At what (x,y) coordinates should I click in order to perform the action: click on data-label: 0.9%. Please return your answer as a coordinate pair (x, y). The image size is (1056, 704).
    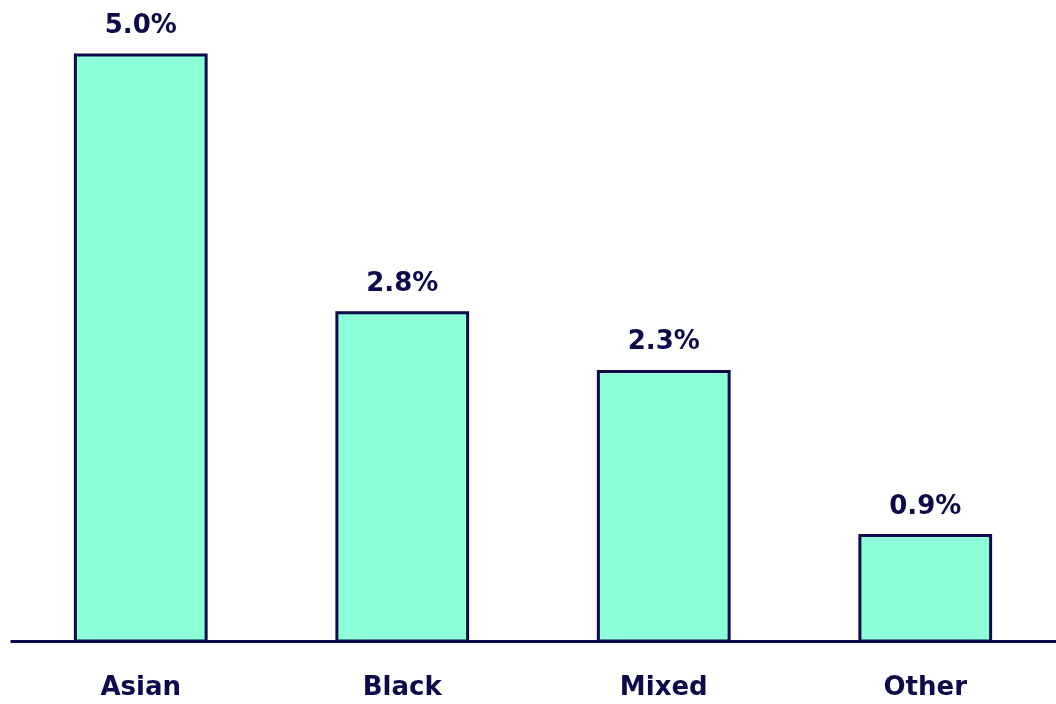
    Looking at the image, I should click on (925, 504).